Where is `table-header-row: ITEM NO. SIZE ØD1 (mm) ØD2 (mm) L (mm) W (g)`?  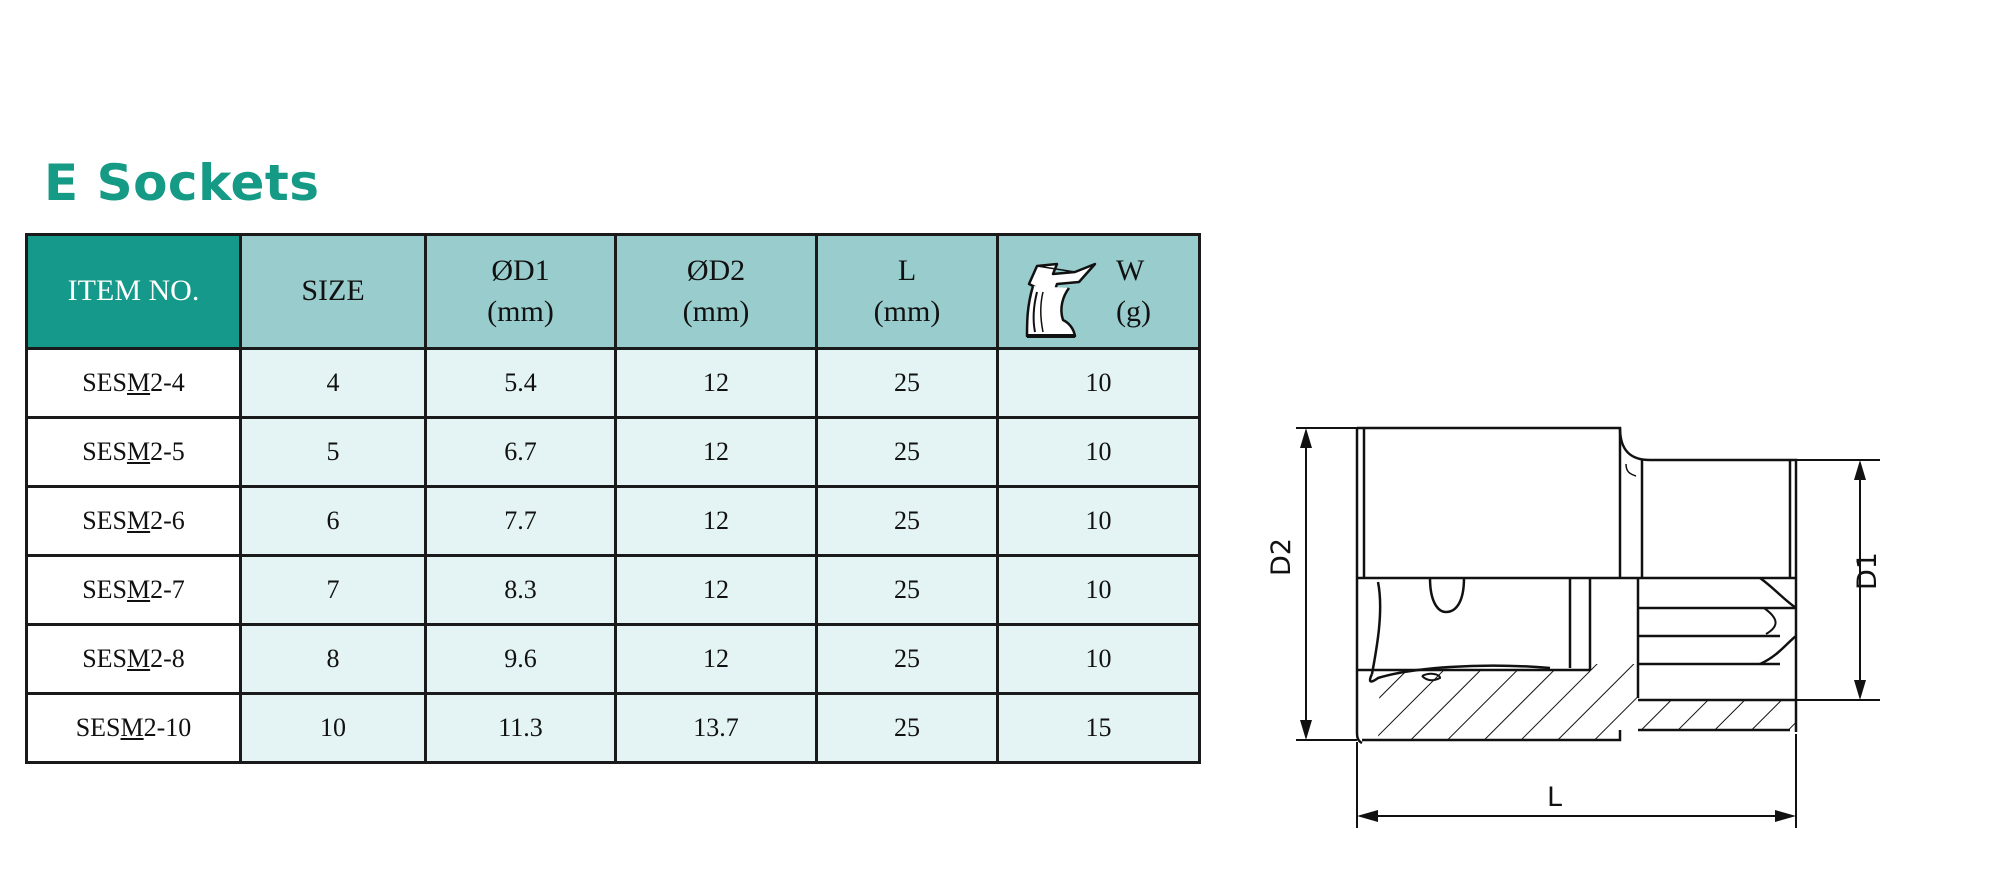
table-header-row: ITEM NO. SIZE ØD1 (mm) ØD2 (mm) L (mm) W (g) is located at coordinates (613, 291).